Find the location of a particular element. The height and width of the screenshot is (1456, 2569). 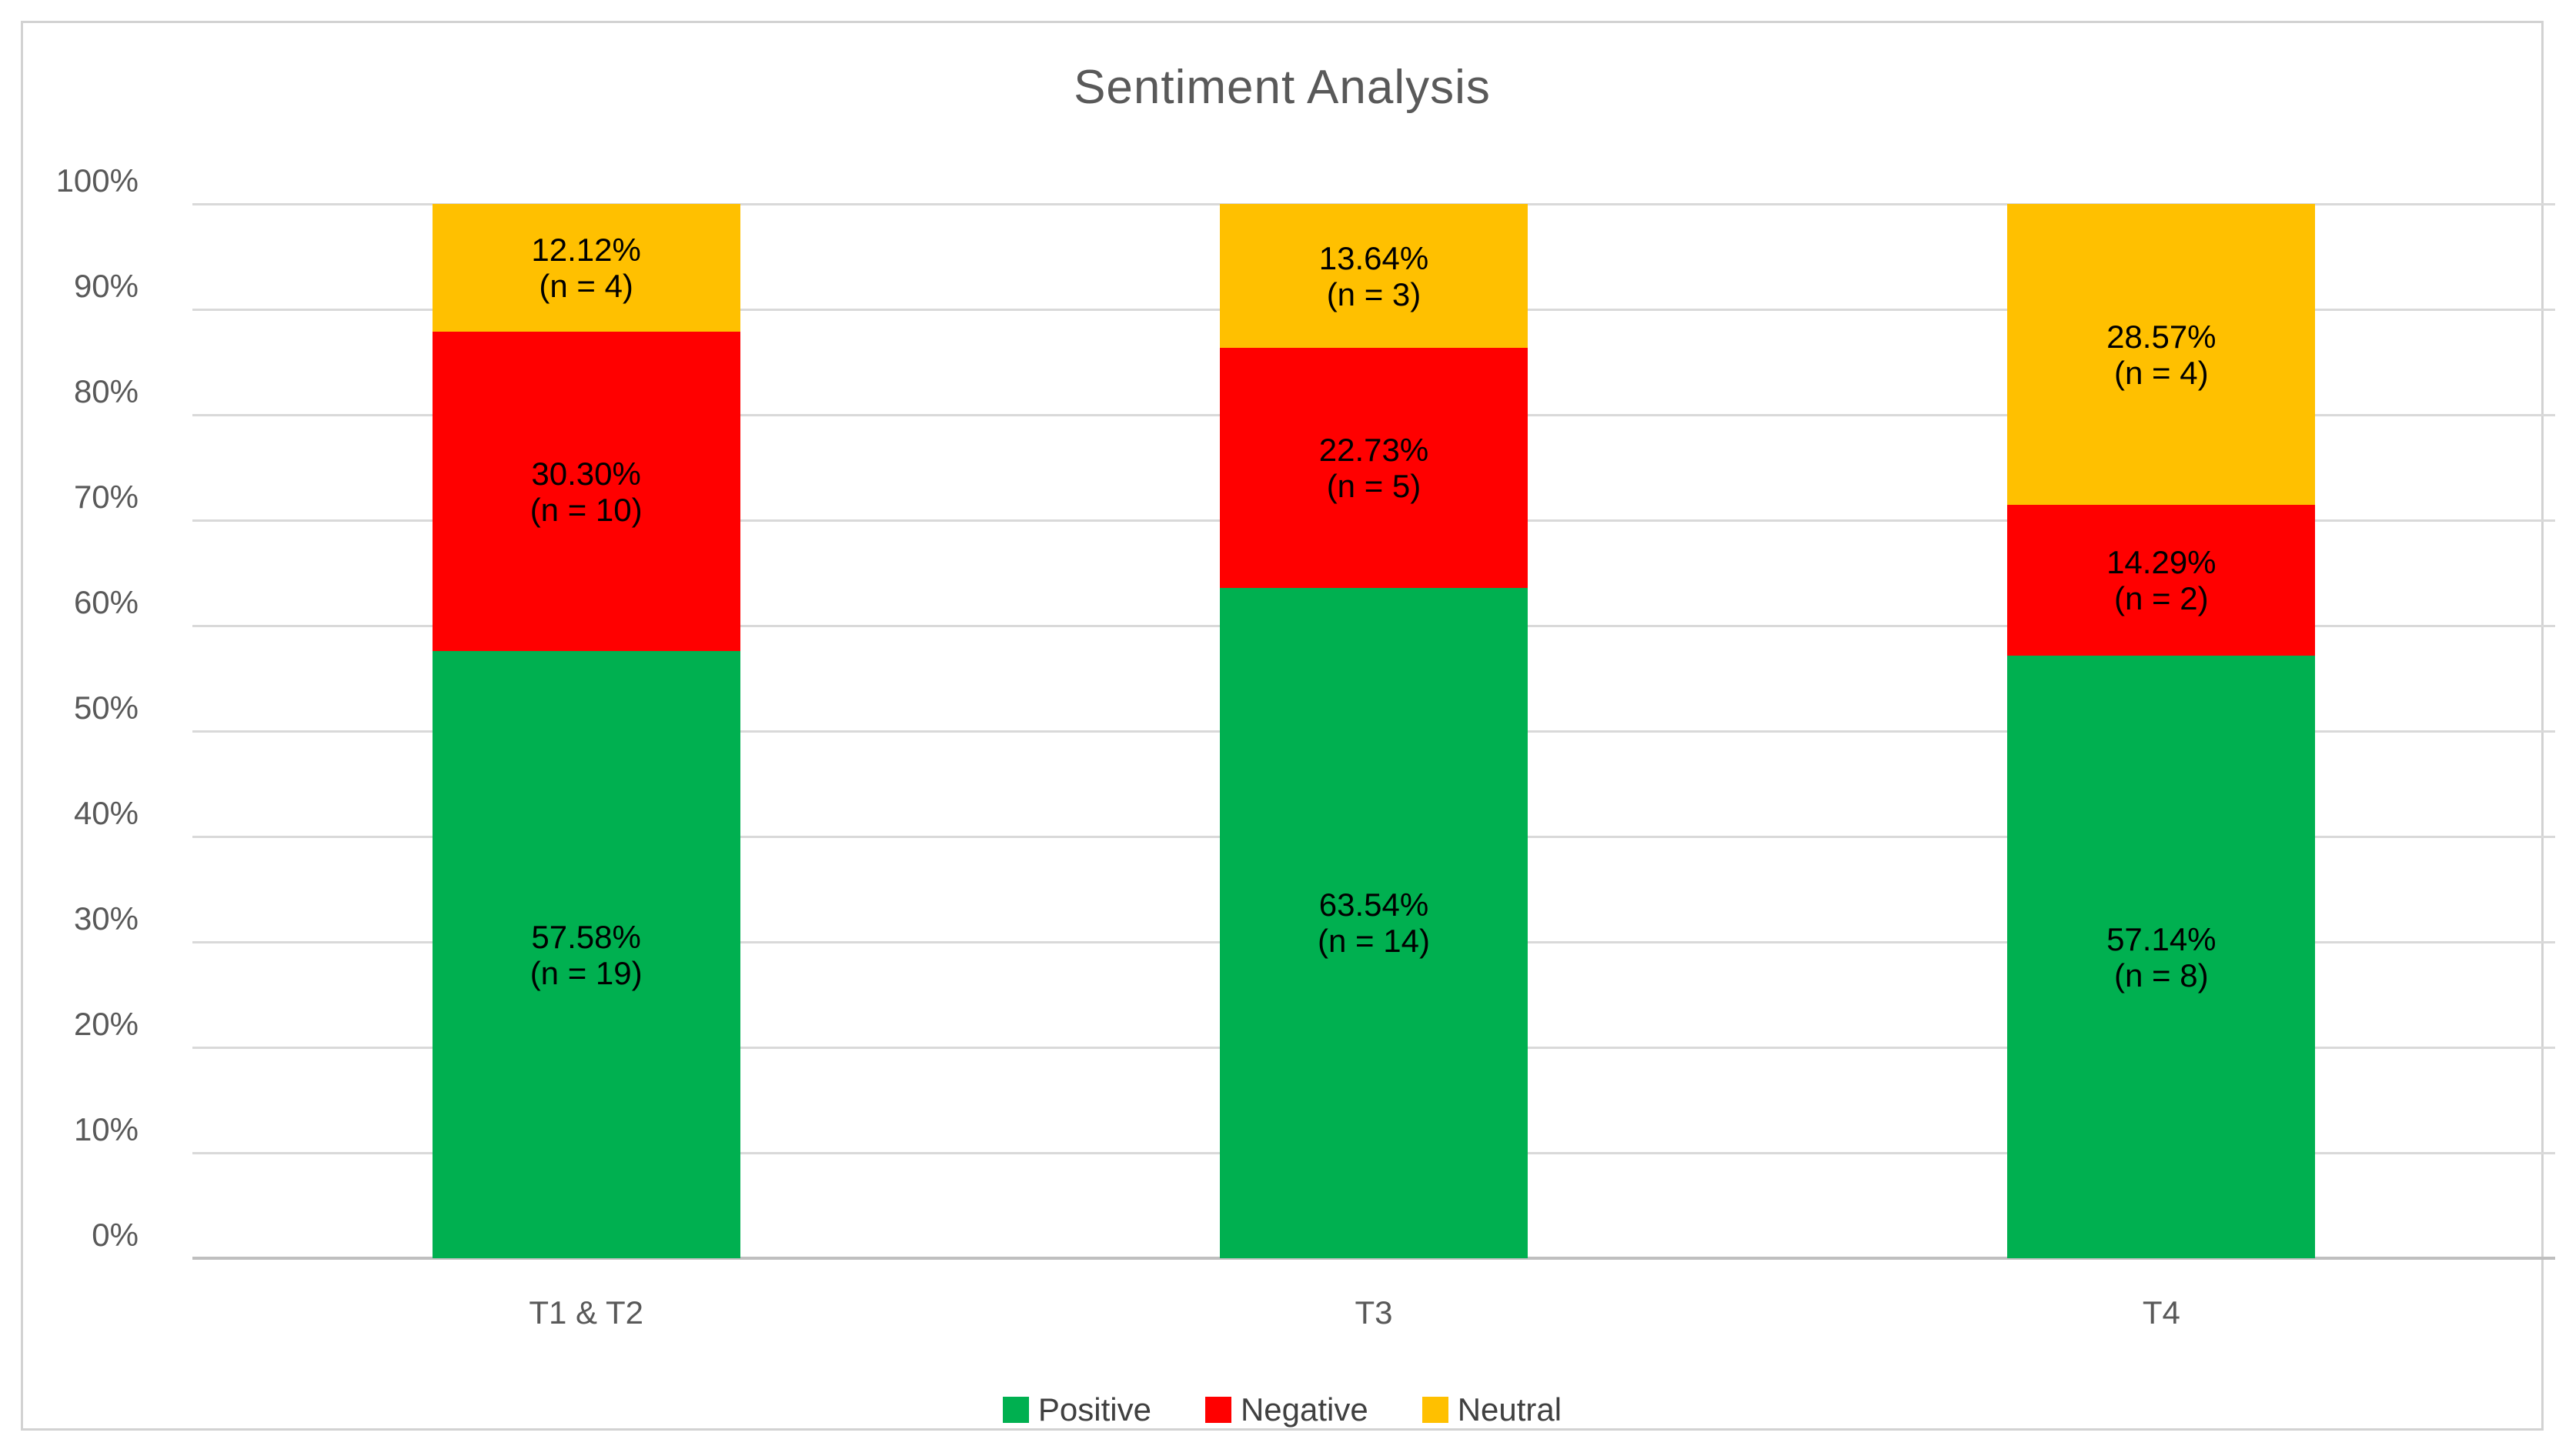

y-axis-tick-label: 70% is located at coordinates (106, 497).